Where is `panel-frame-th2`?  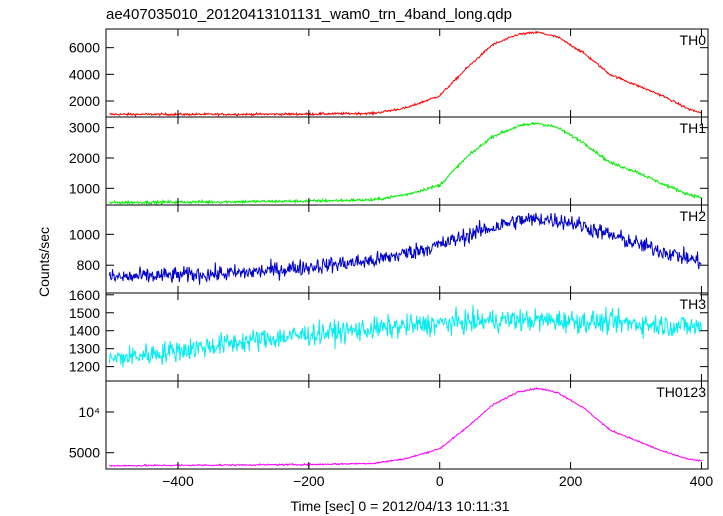
panel-frame-th2 is located at coordinates (407, 249).